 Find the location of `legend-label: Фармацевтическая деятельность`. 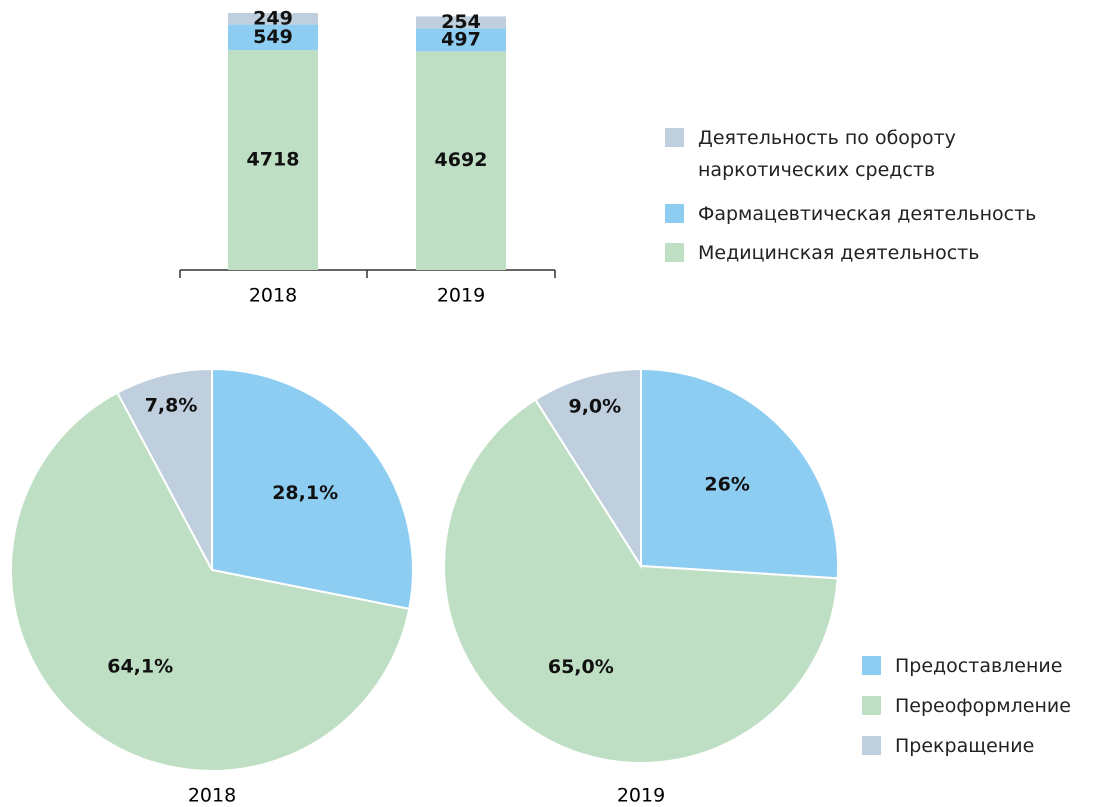

legend-label: Фармацевтическая деятельность is located at coordinates (867, 214).